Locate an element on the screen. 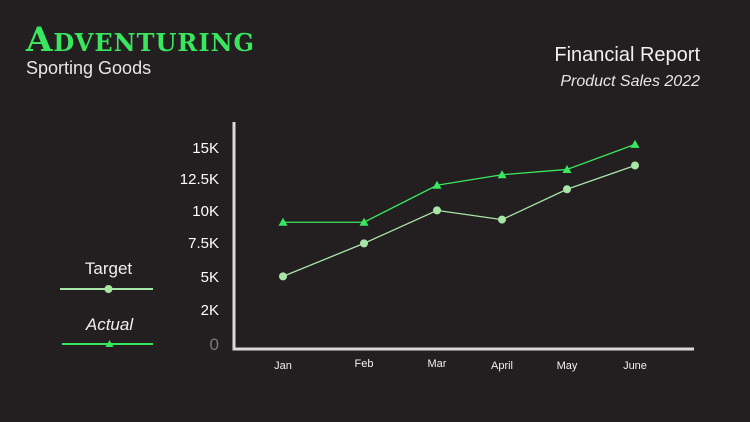 The height and width of the screenshot is (422, 750). y-axis-ticks: 0 2K 5K 7.5K 10K 12.5K 15K is located at coordinates (199, 247).